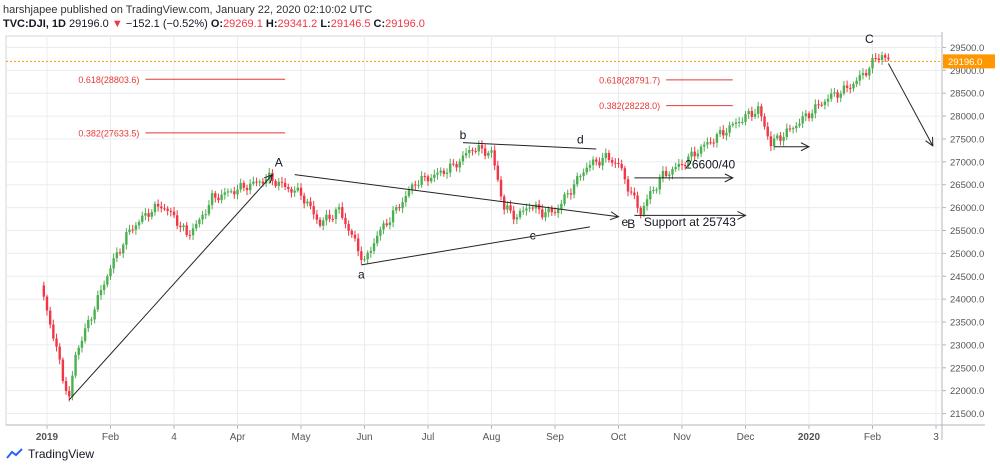 This screenshot has height=467, width=1000. I want to click on tradingview-brand: TradingView, so click(50, 454).